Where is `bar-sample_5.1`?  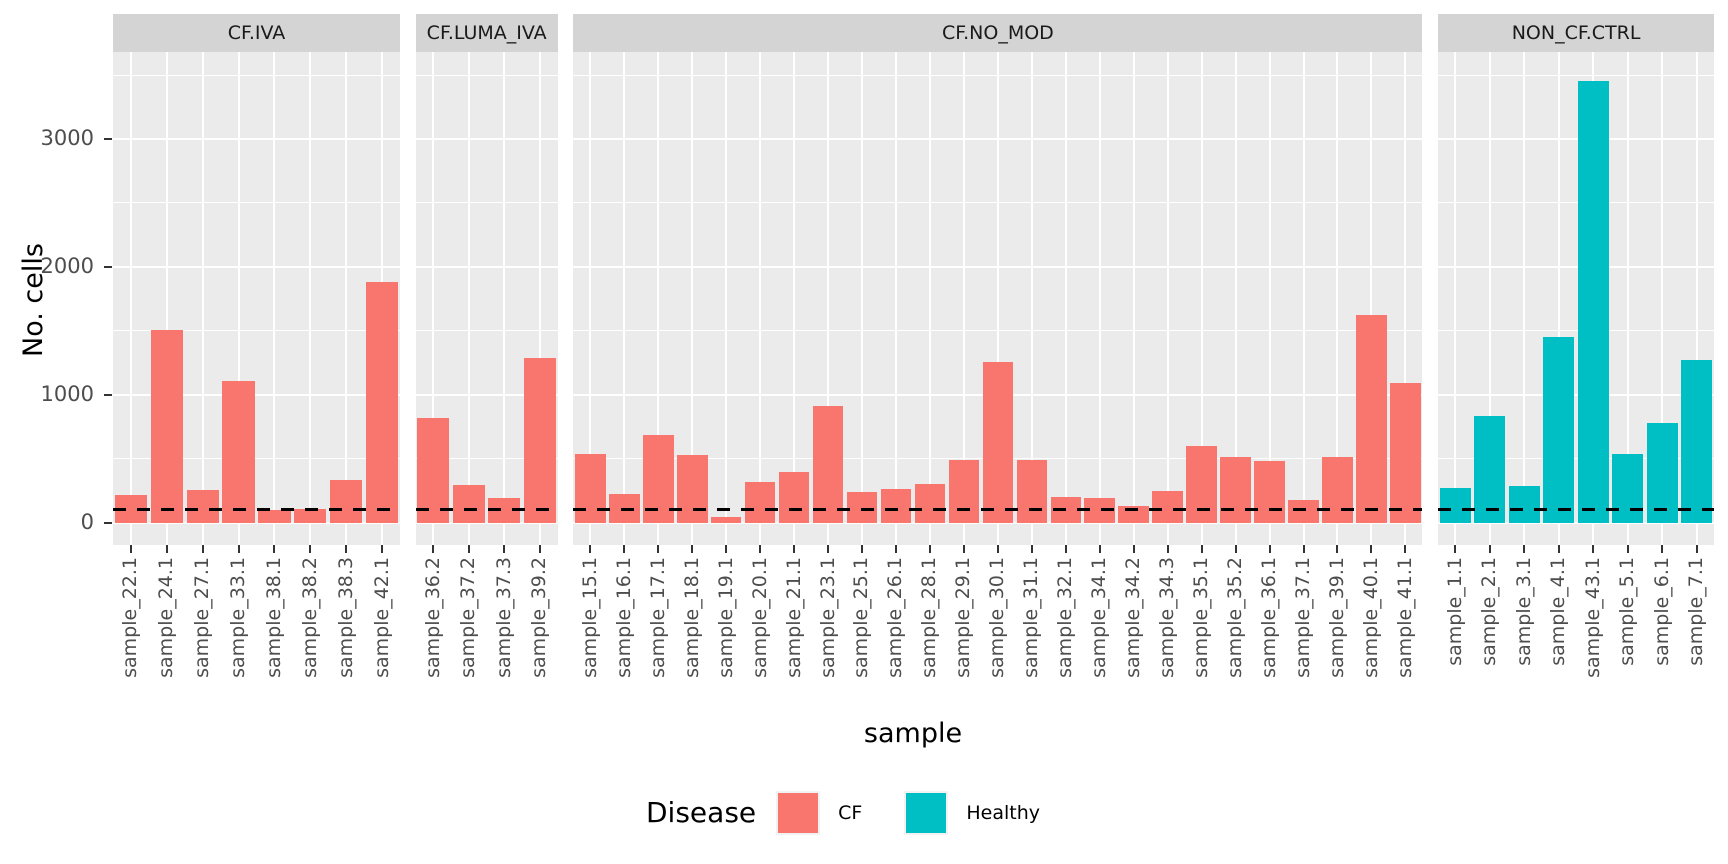 bar-sample_5.1 is located at coordinates (1628, 488).